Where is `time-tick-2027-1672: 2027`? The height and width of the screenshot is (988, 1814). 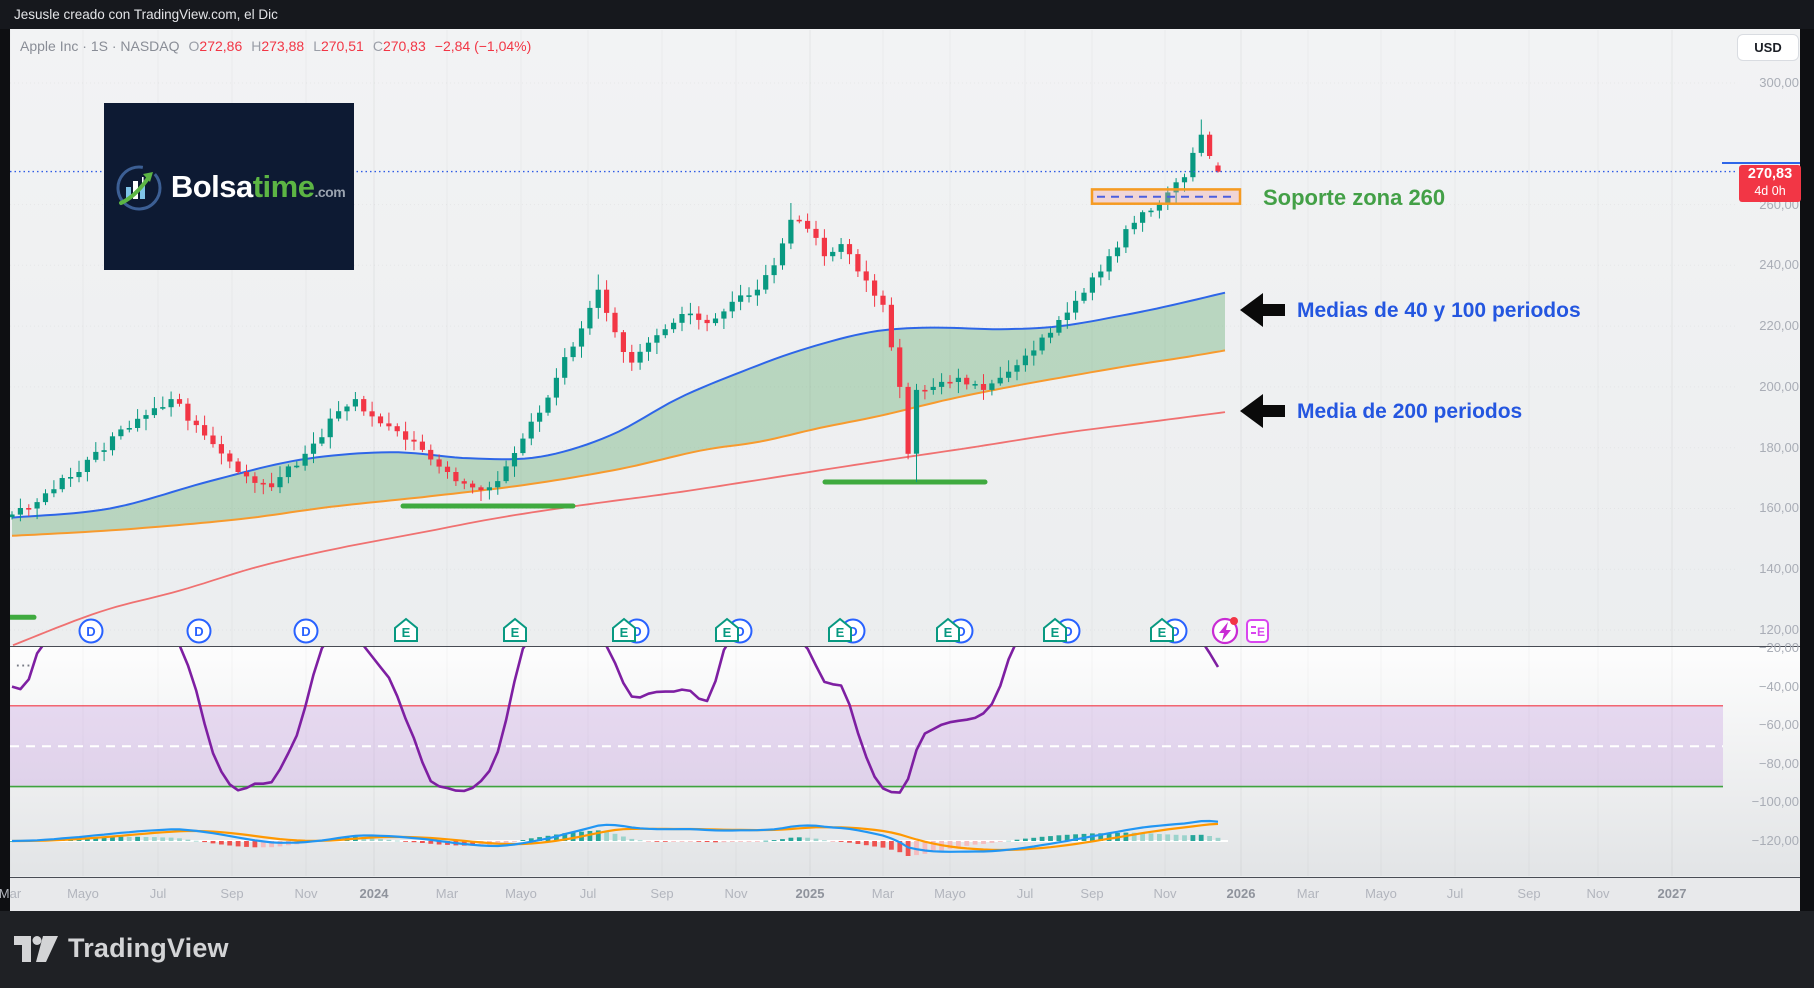
time-tick-2027-1672: 2027 is located at coordinates (1672, 893).